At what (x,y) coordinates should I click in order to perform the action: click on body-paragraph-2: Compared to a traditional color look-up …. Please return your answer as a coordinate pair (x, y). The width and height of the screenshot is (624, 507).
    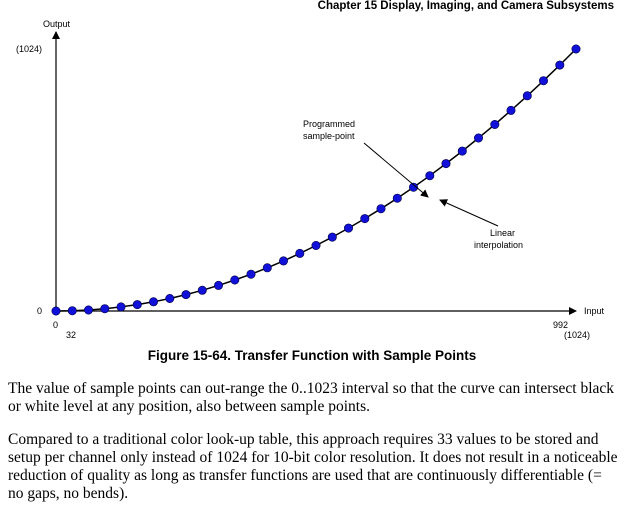
    Looking at the image, I should click on (313, 466).